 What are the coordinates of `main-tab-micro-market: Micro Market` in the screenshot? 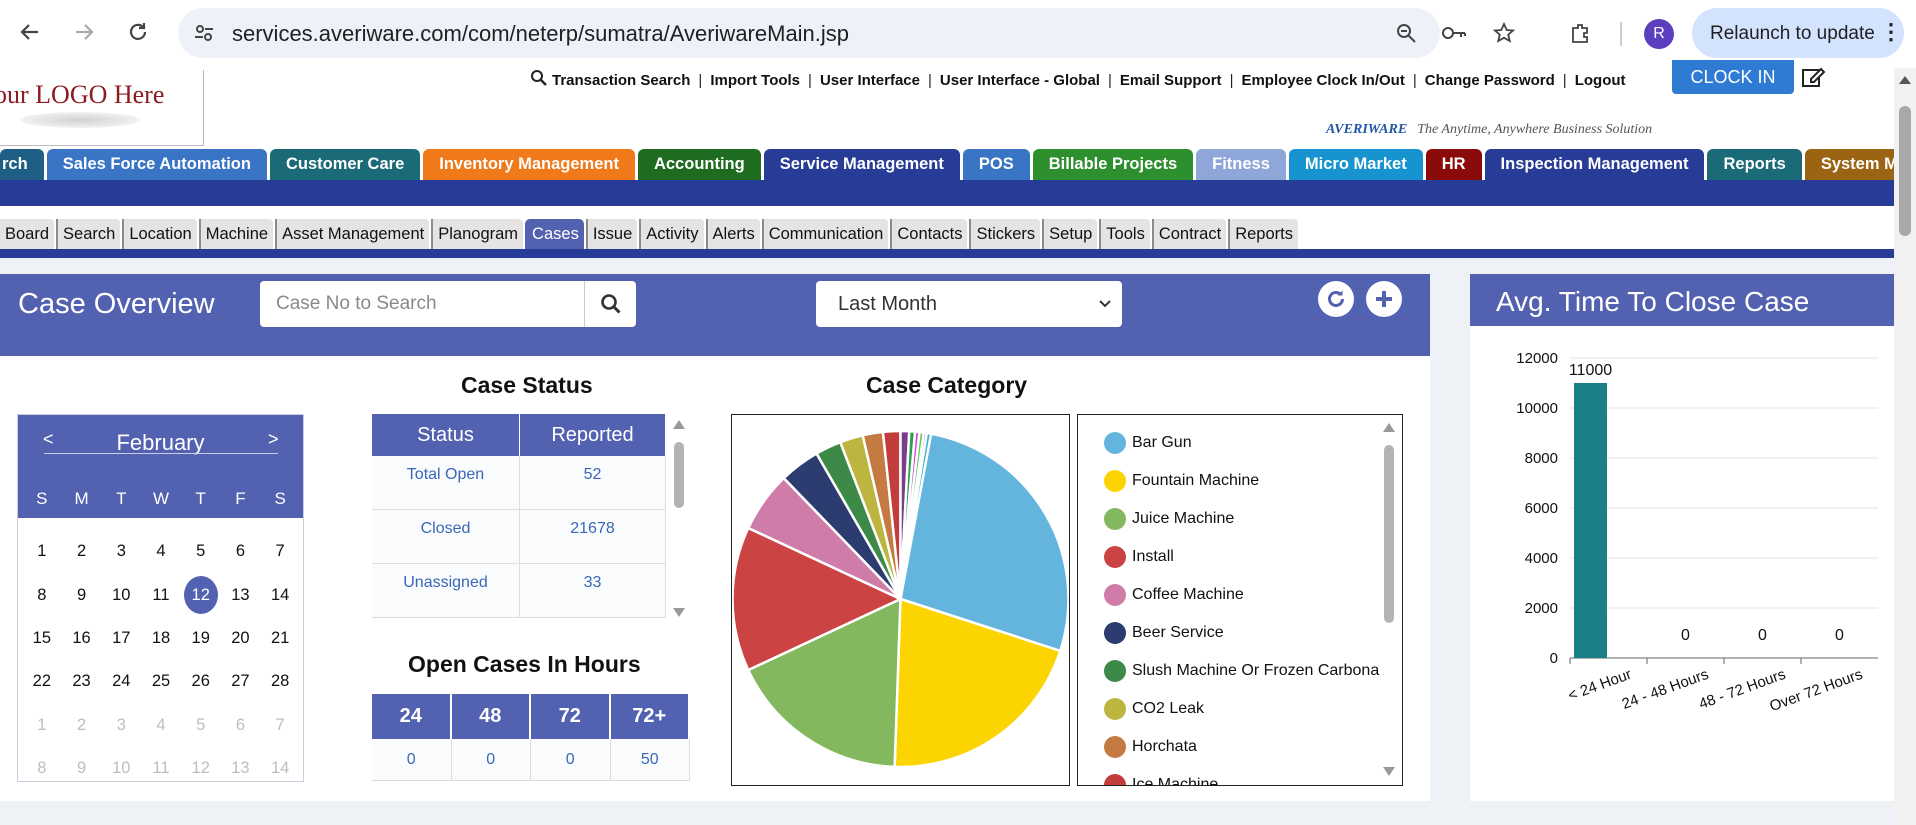 It's located at (1355, 164).